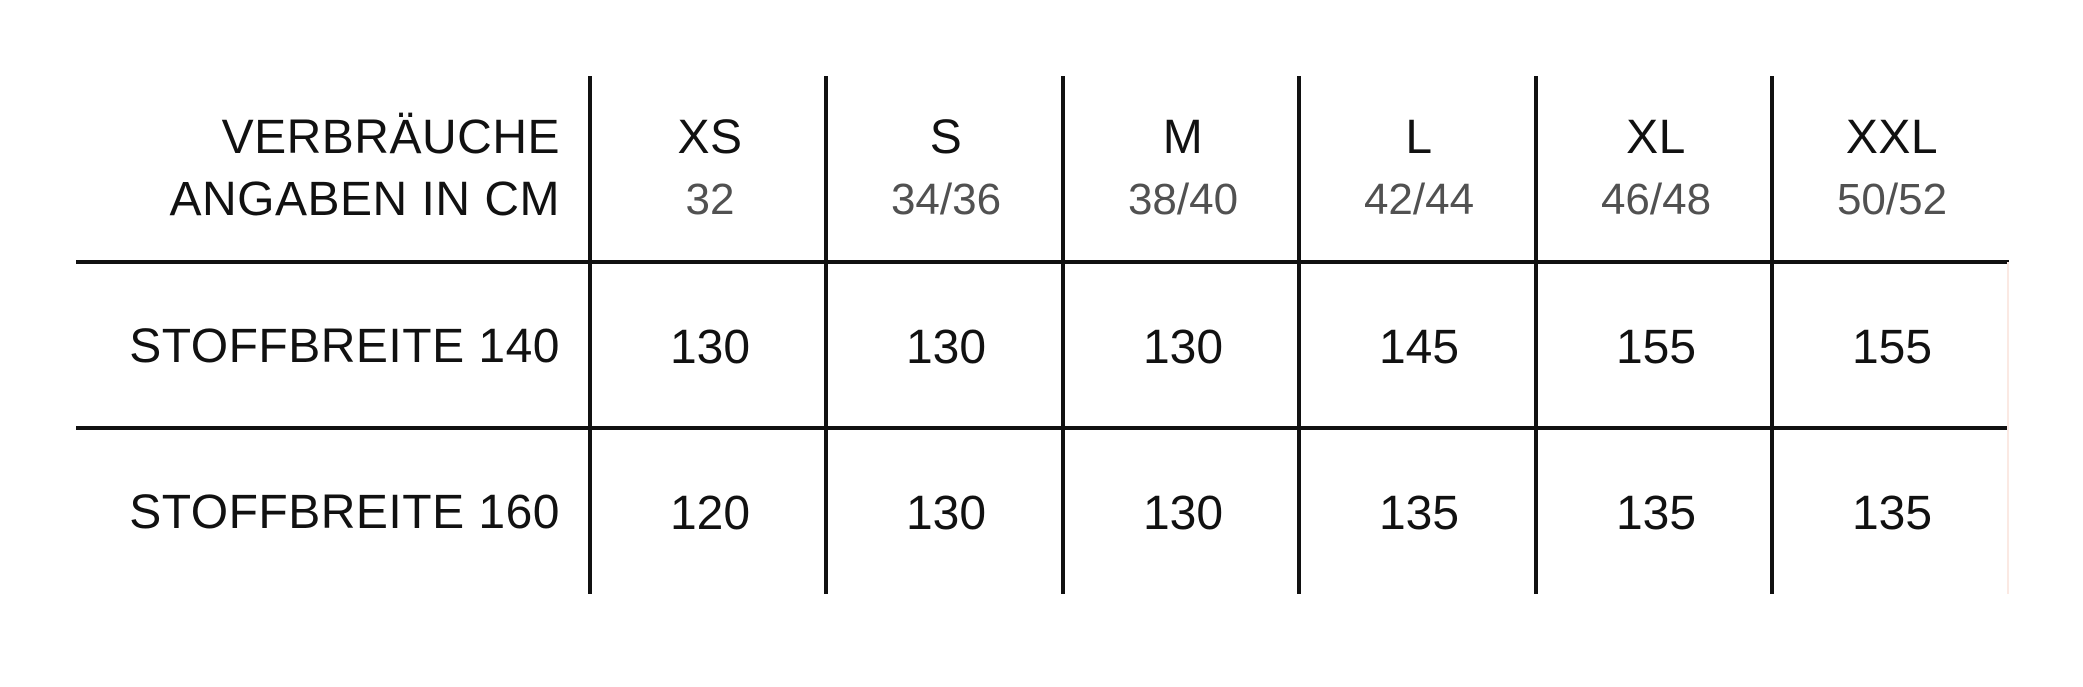  Describe the element at coordinates (1419, 169) in the screenshot. I see `size-header-l: L 42/44` at that location.